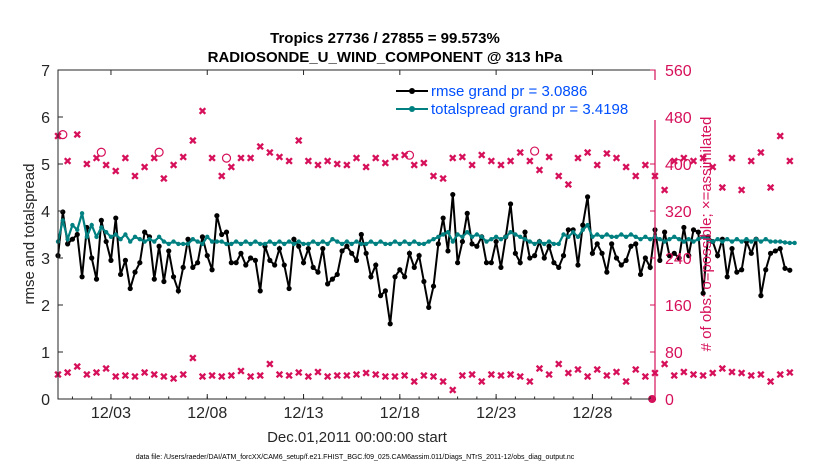 This screenshot has height=470, width=830. Describe the element at coordinates (706, 234) in the screenshot. I see `y-axis-label-right: # of obs: o=possible; ×=assimilated` at that location.